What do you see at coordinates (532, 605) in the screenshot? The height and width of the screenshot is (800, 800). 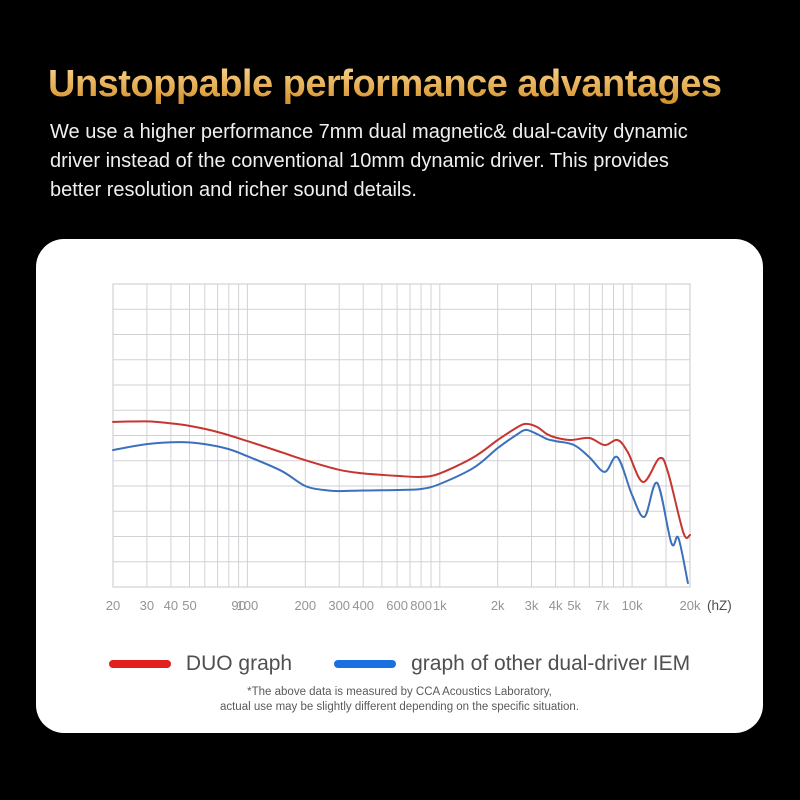 I see `svg-text: 3k` at bounding box center [532, 605].